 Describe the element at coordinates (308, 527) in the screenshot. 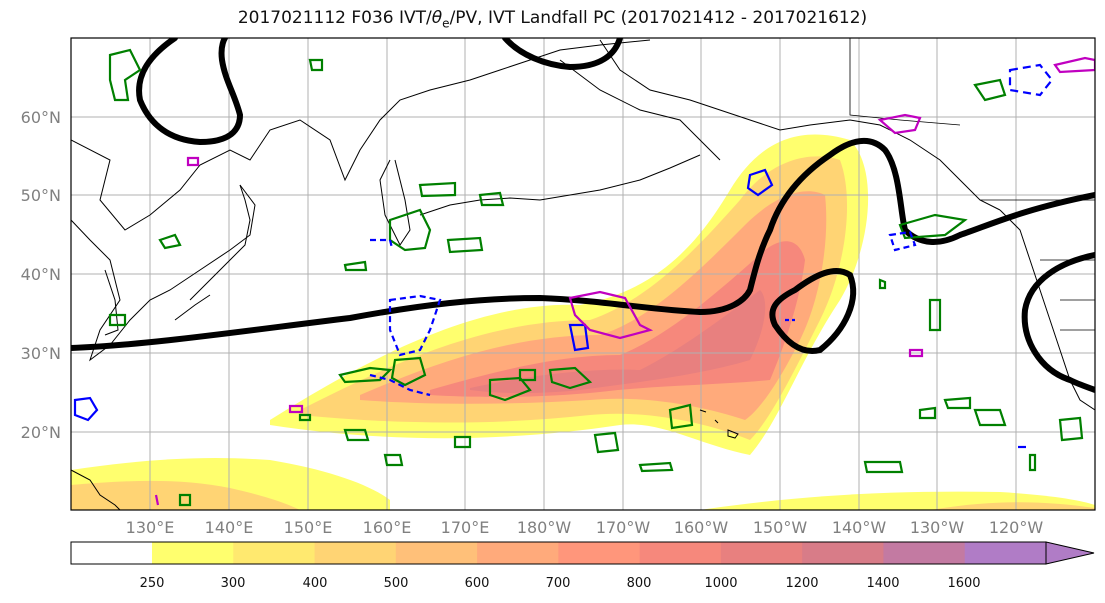

I see `lon-label: 150°E` at that location.